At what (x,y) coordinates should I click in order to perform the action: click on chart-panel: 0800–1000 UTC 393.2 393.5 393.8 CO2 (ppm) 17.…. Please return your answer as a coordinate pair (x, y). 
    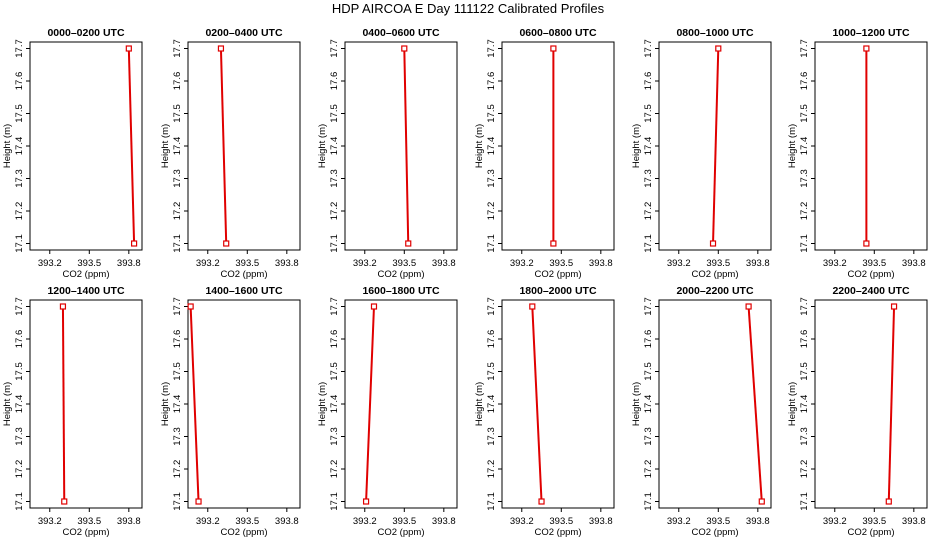
    Looking at the image, I should click on (701, 153).